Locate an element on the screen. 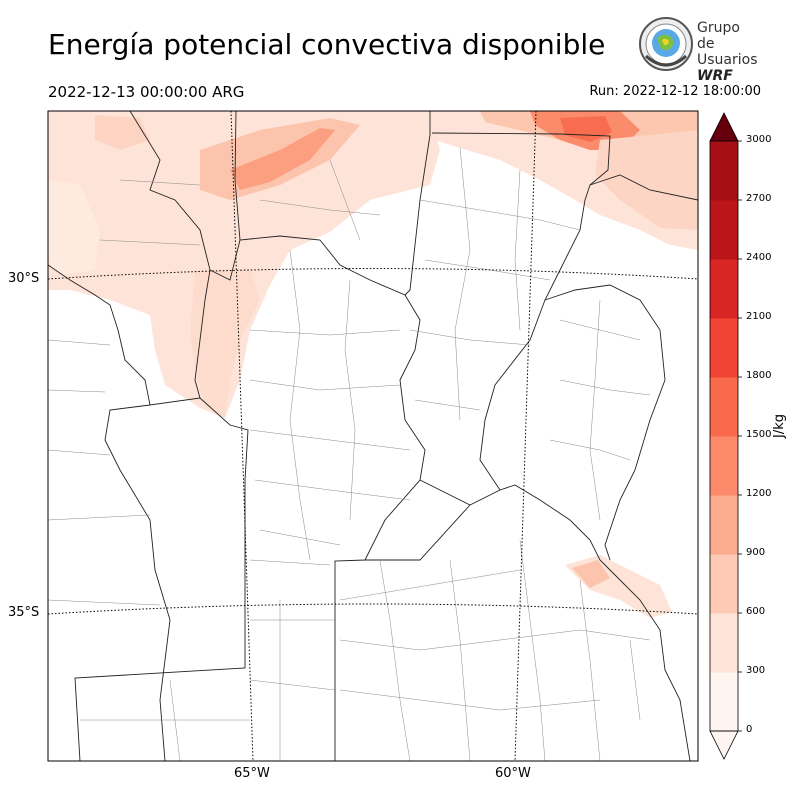 This screenshot has width=800, height=800. logo-text: Grupo de Usuarios WRF is located at coordinates (727, 52).